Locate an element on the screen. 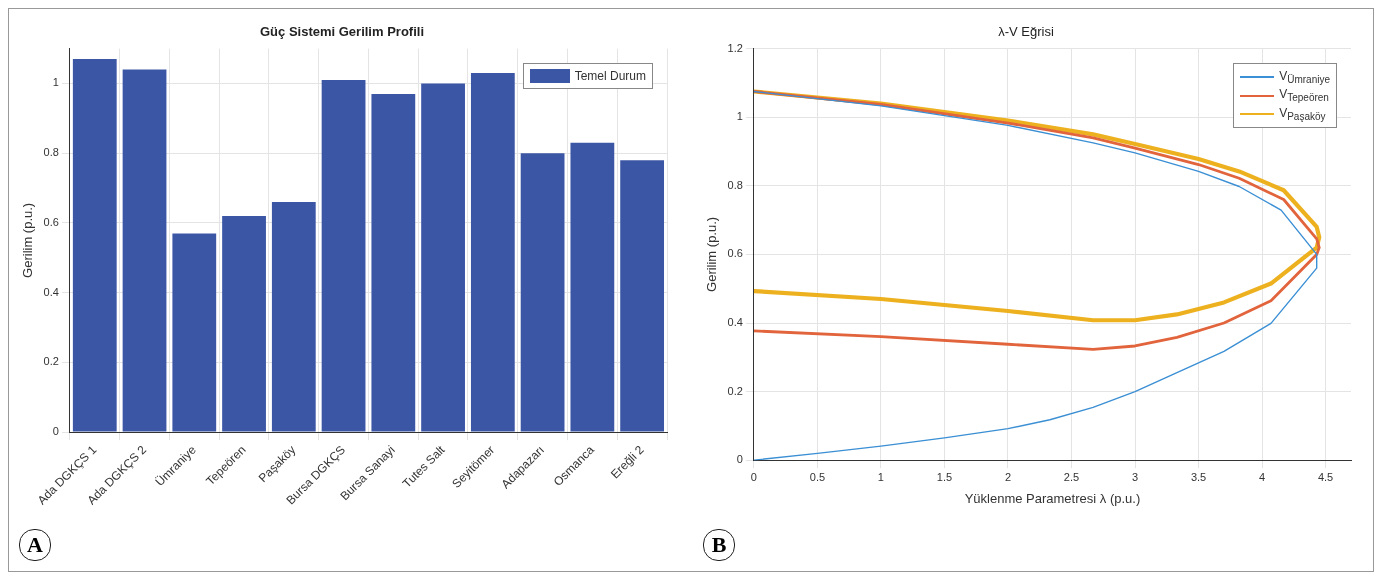  legend-label: V$_{Ümraniye}$ is located at coordinates (1304, 77).